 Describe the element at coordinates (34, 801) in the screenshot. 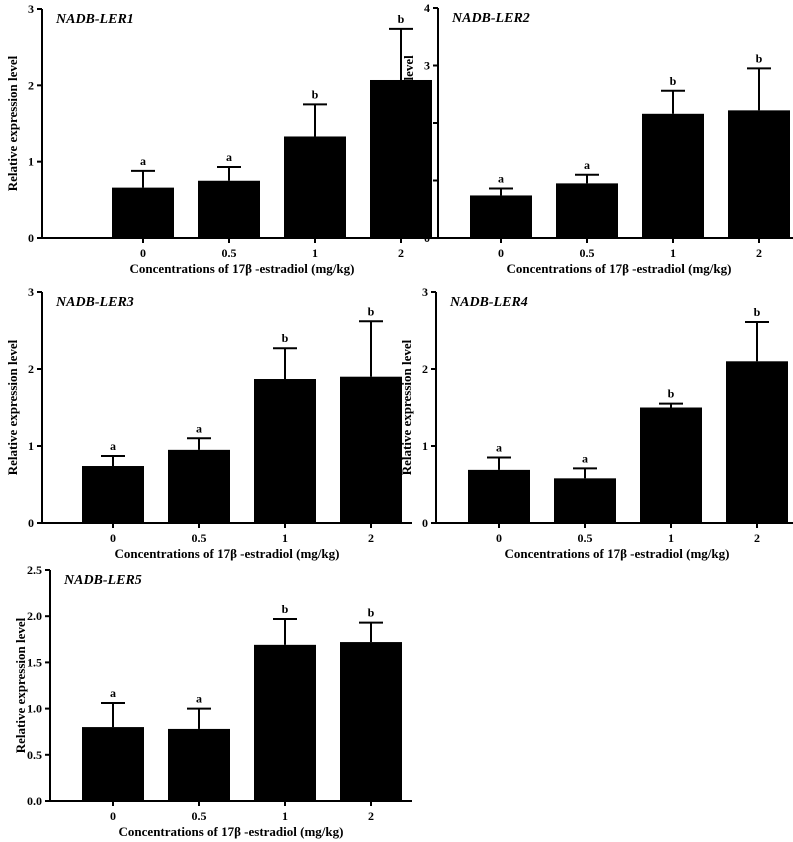

I see `y-tick-label: 0.0` at that location.